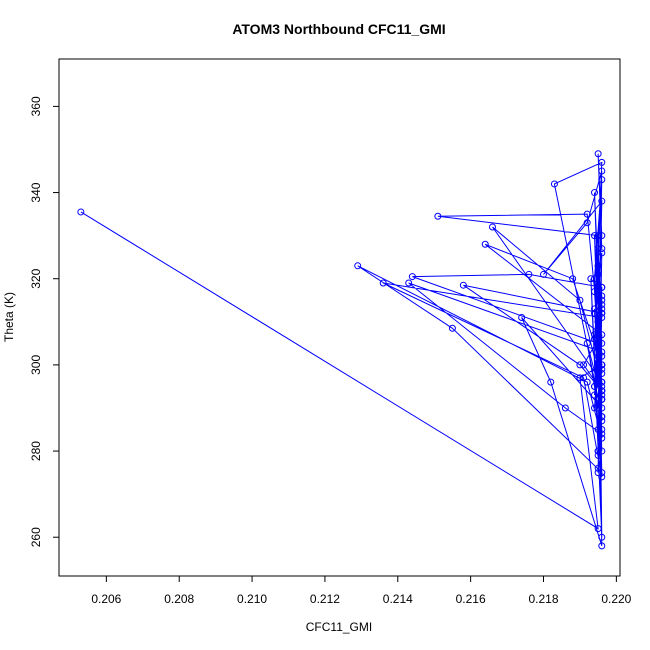  I want to click on chart-title: ATOM3 Northbound CFC11_GMI, so click(338, 29).